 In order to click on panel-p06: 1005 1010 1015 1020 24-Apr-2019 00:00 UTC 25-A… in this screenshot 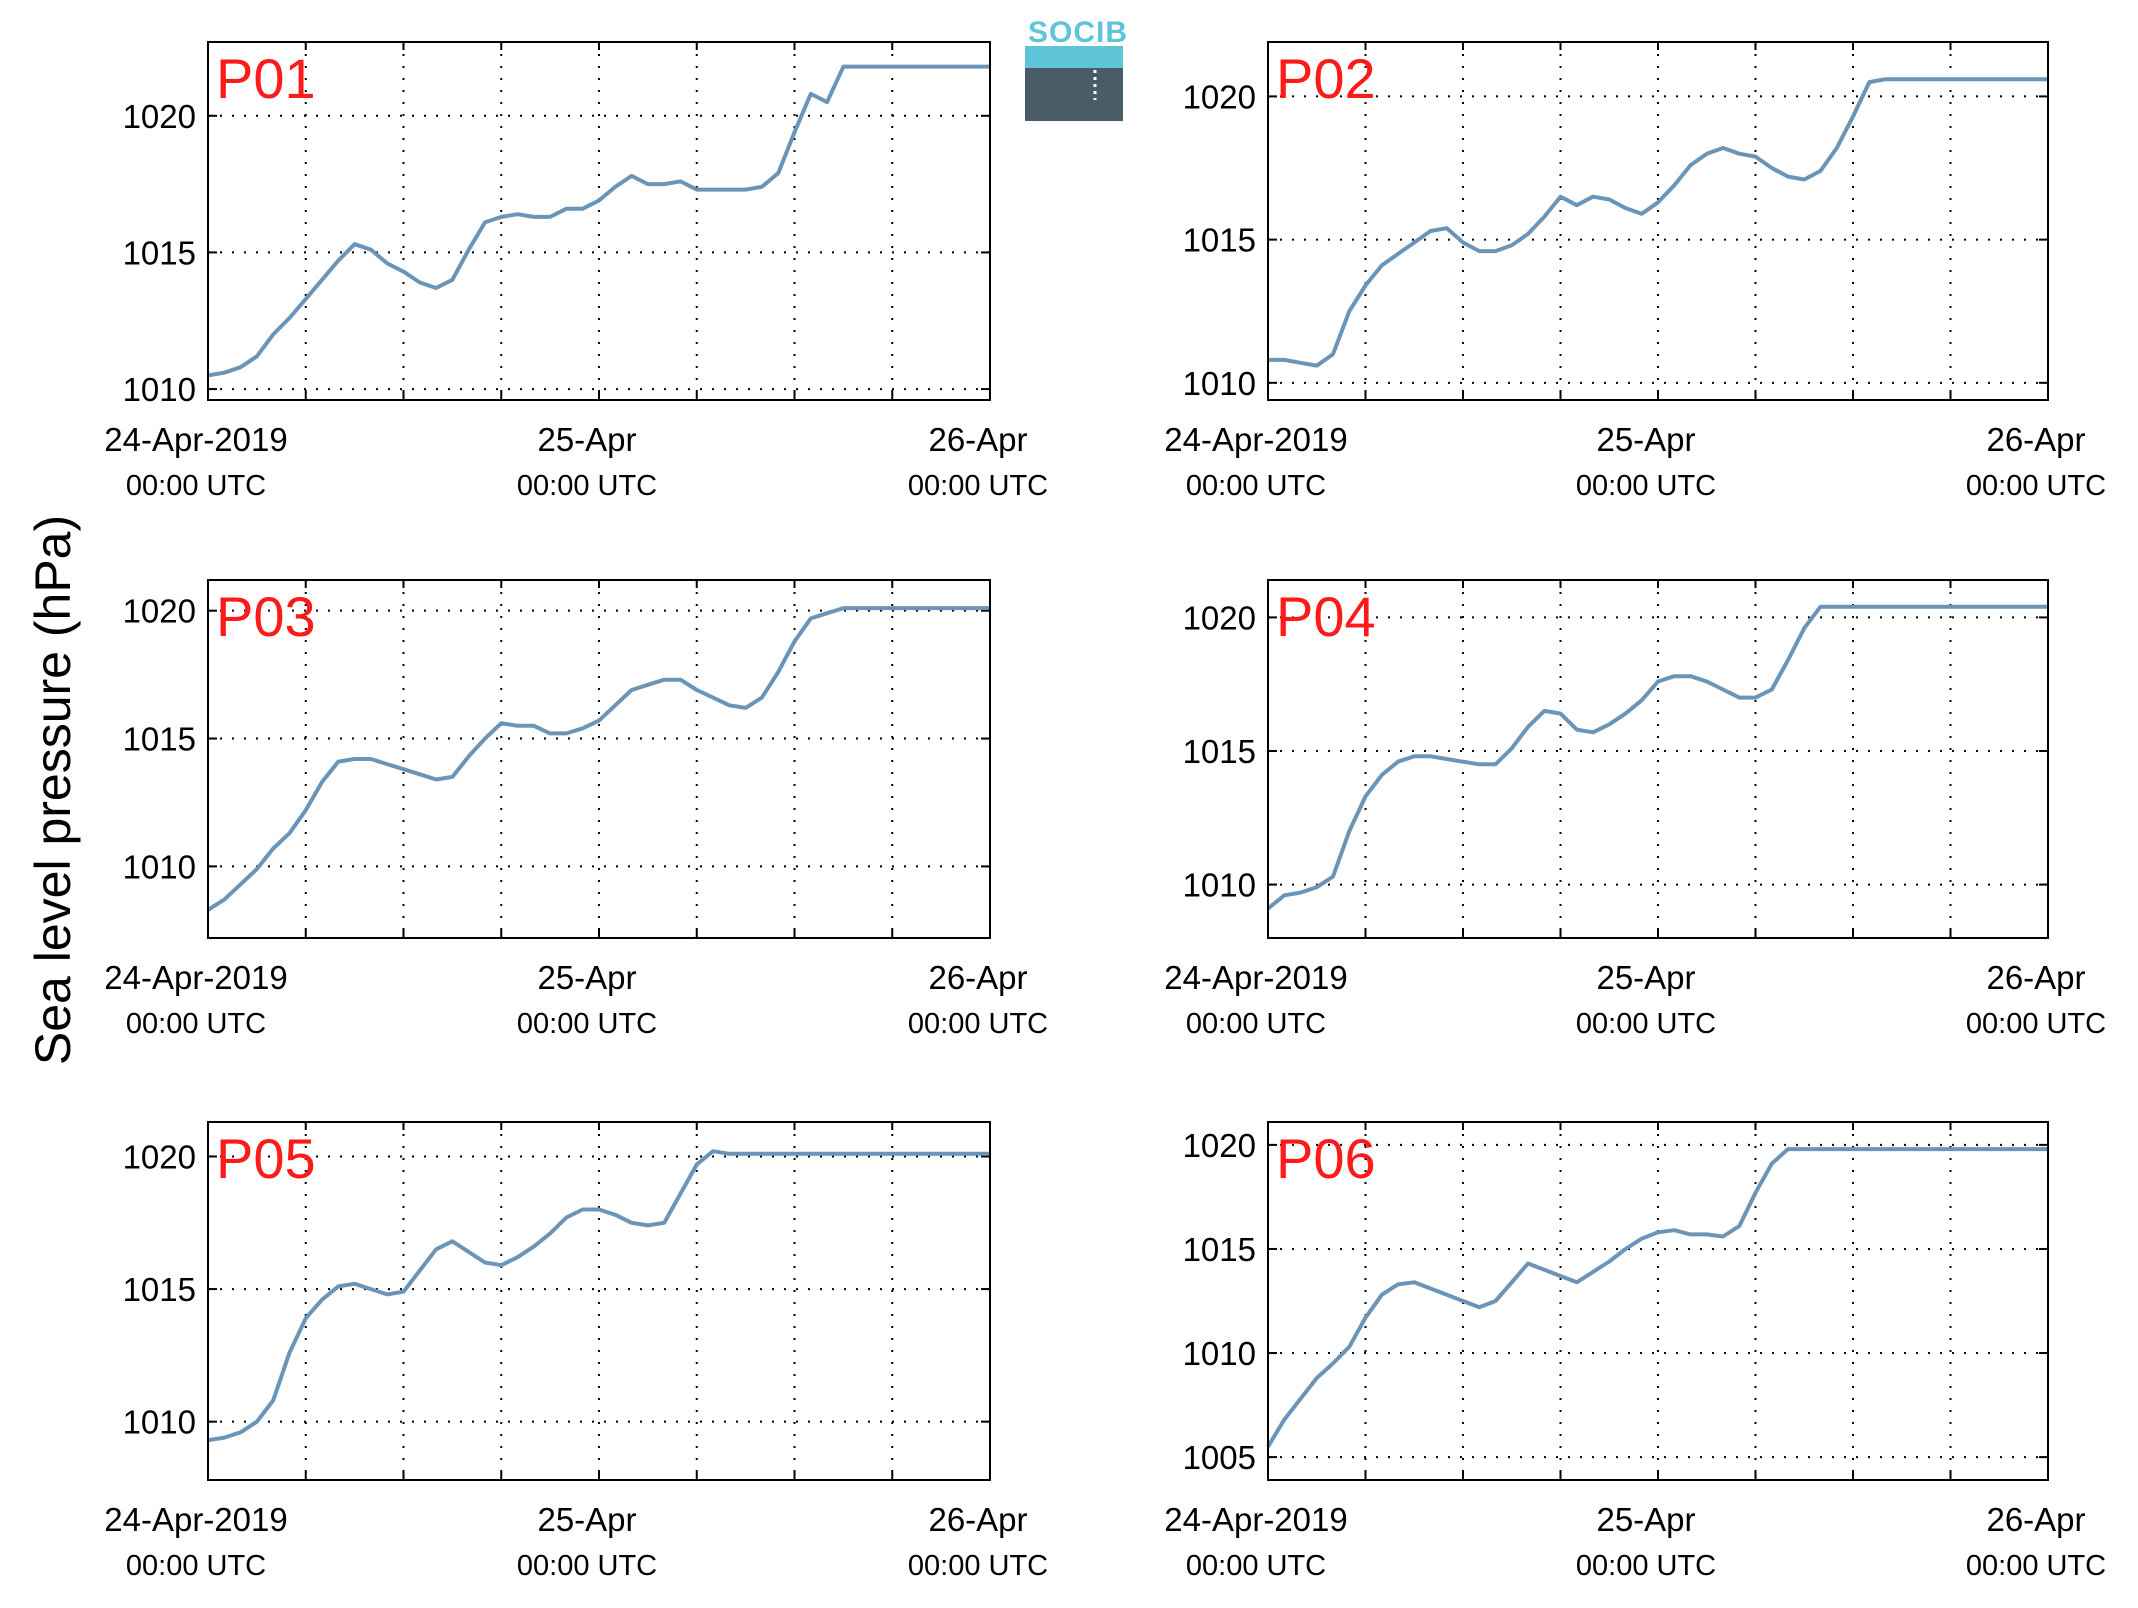, I will do `click(1635, 1351)`.